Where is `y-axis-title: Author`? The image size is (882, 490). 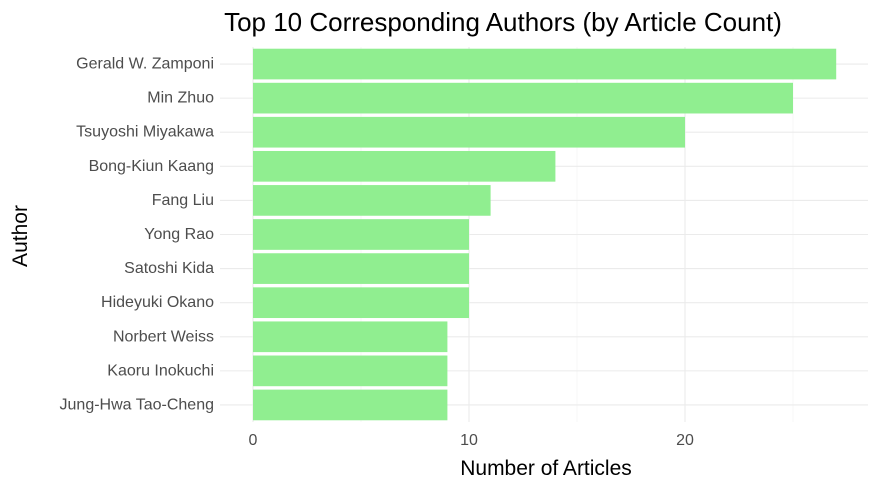 y-axis-title: Author is located at coordinates (20, 236).